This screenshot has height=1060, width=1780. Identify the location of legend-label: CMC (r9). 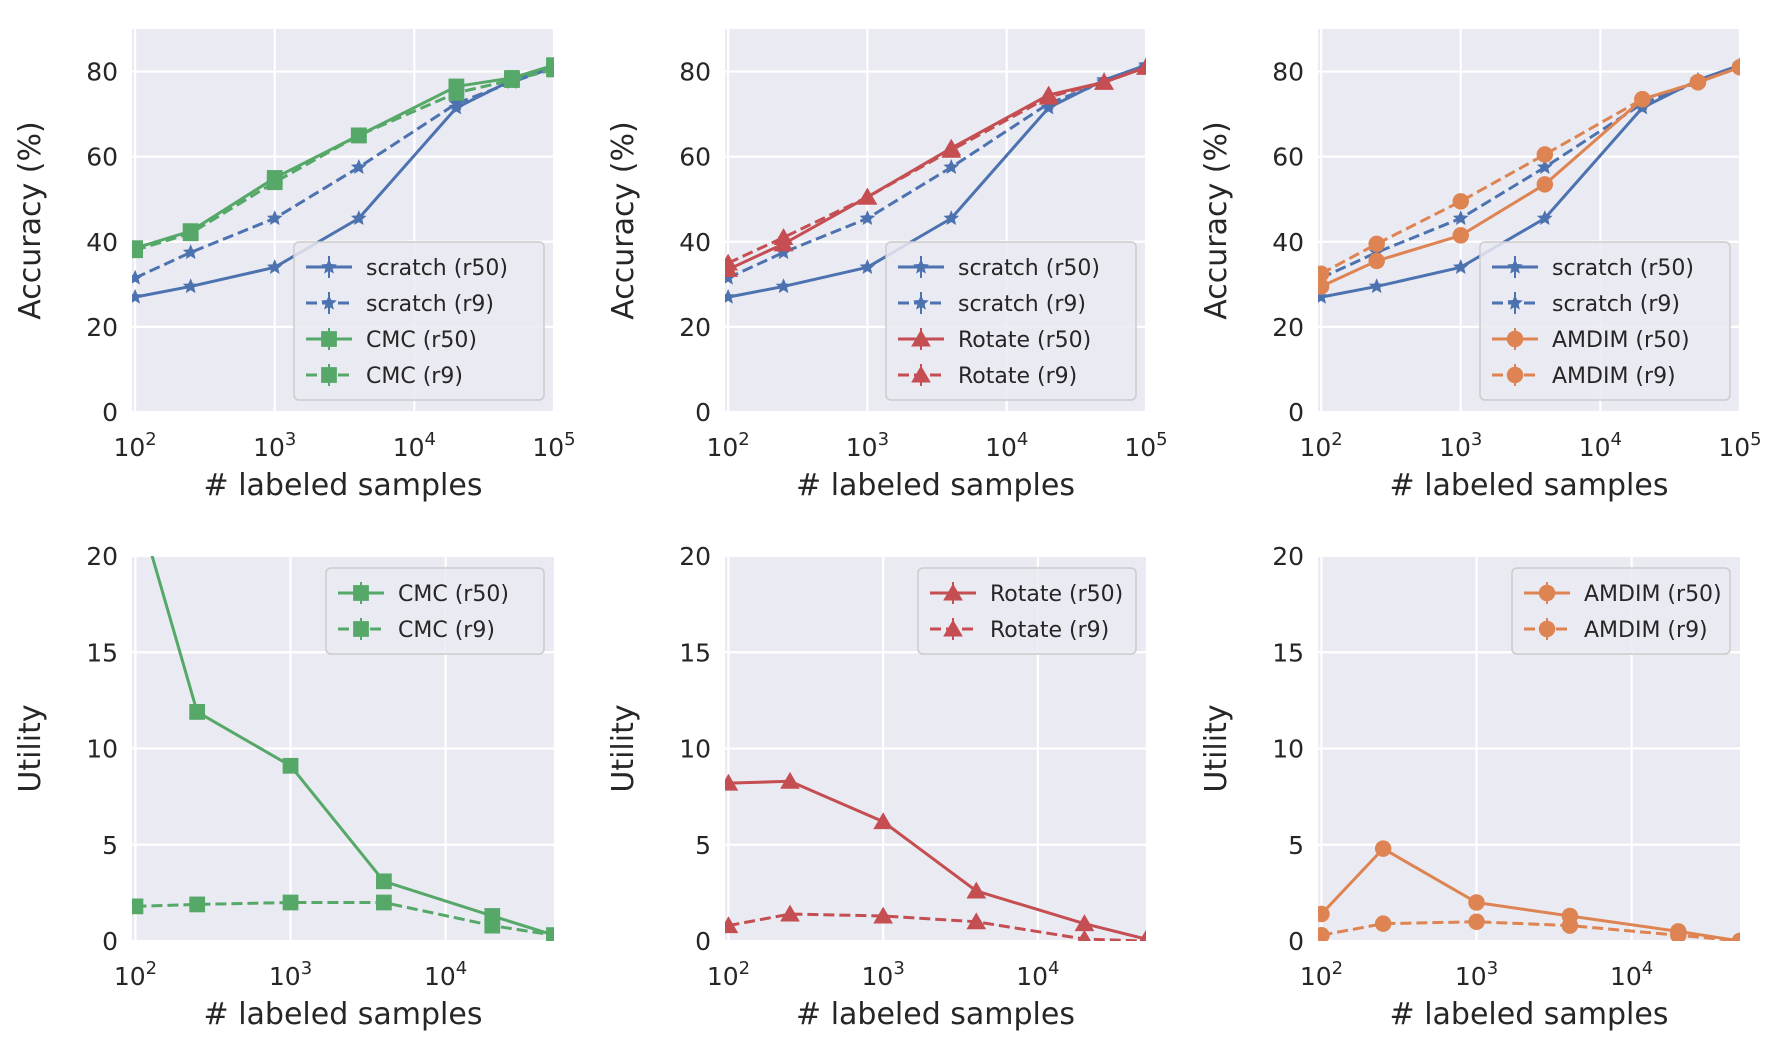
(446, 630).